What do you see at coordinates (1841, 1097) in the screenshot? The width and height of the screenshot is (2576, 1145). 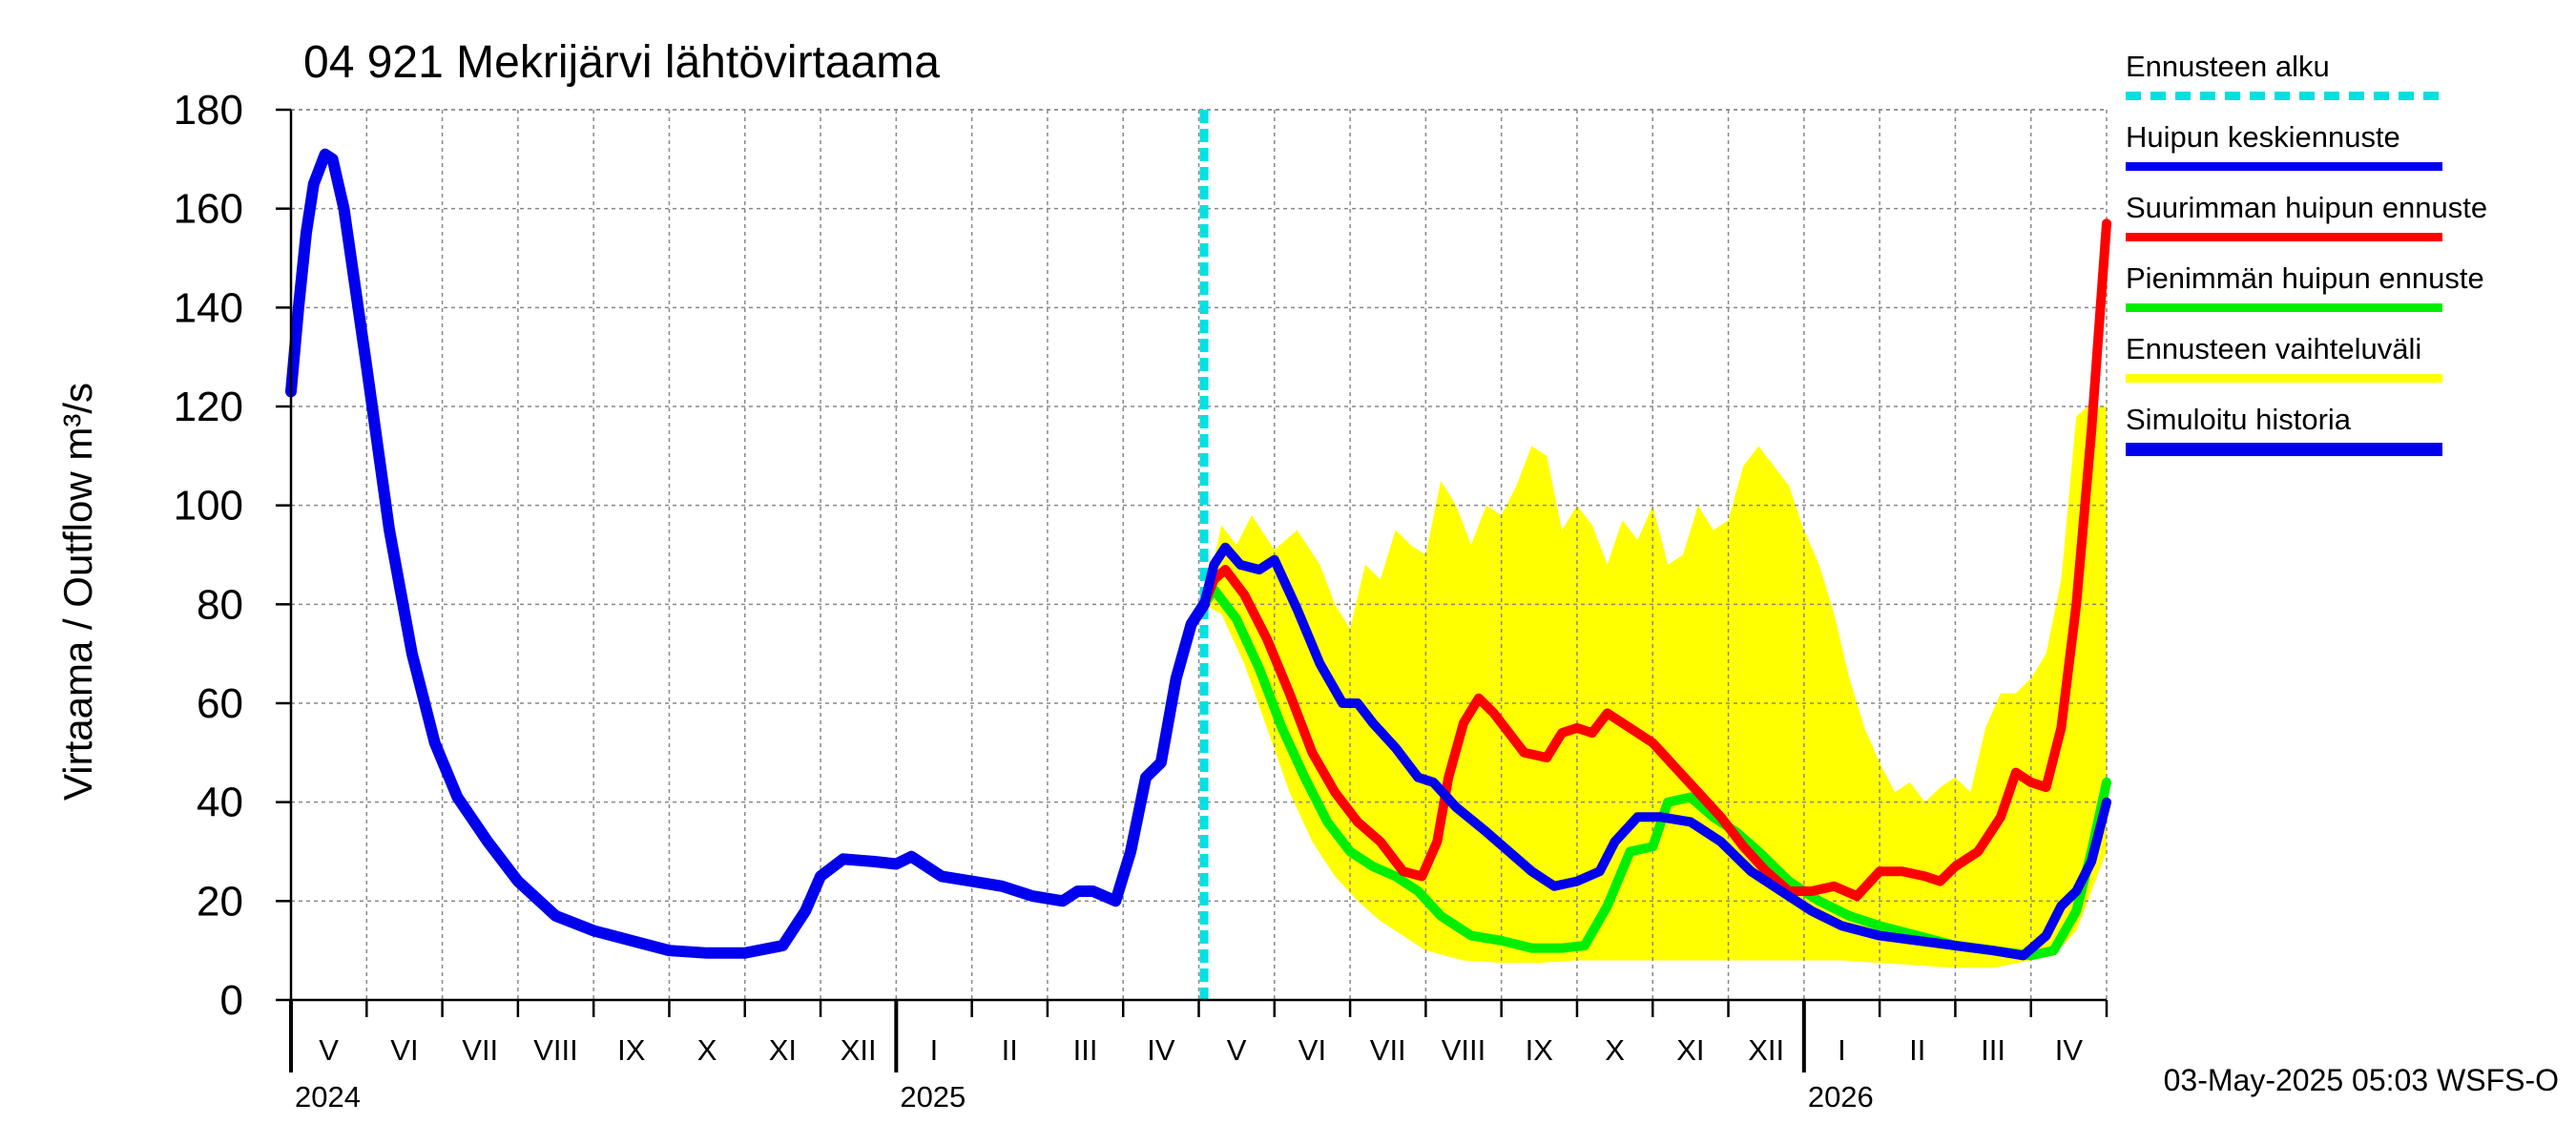 I see `x-year-label: 2026` at bounding box center [1841, 1097].